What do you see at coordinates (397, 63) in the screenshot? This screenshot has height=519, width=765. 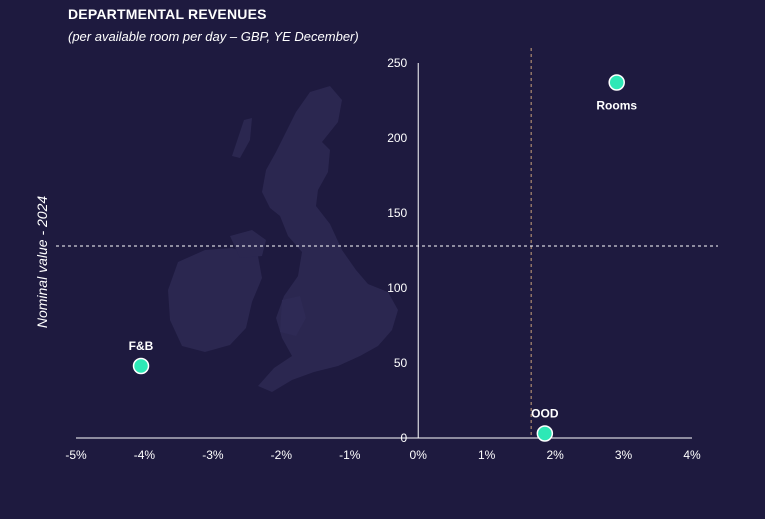 I see `y-tick-label: 250` at bounding box center [397, 63].